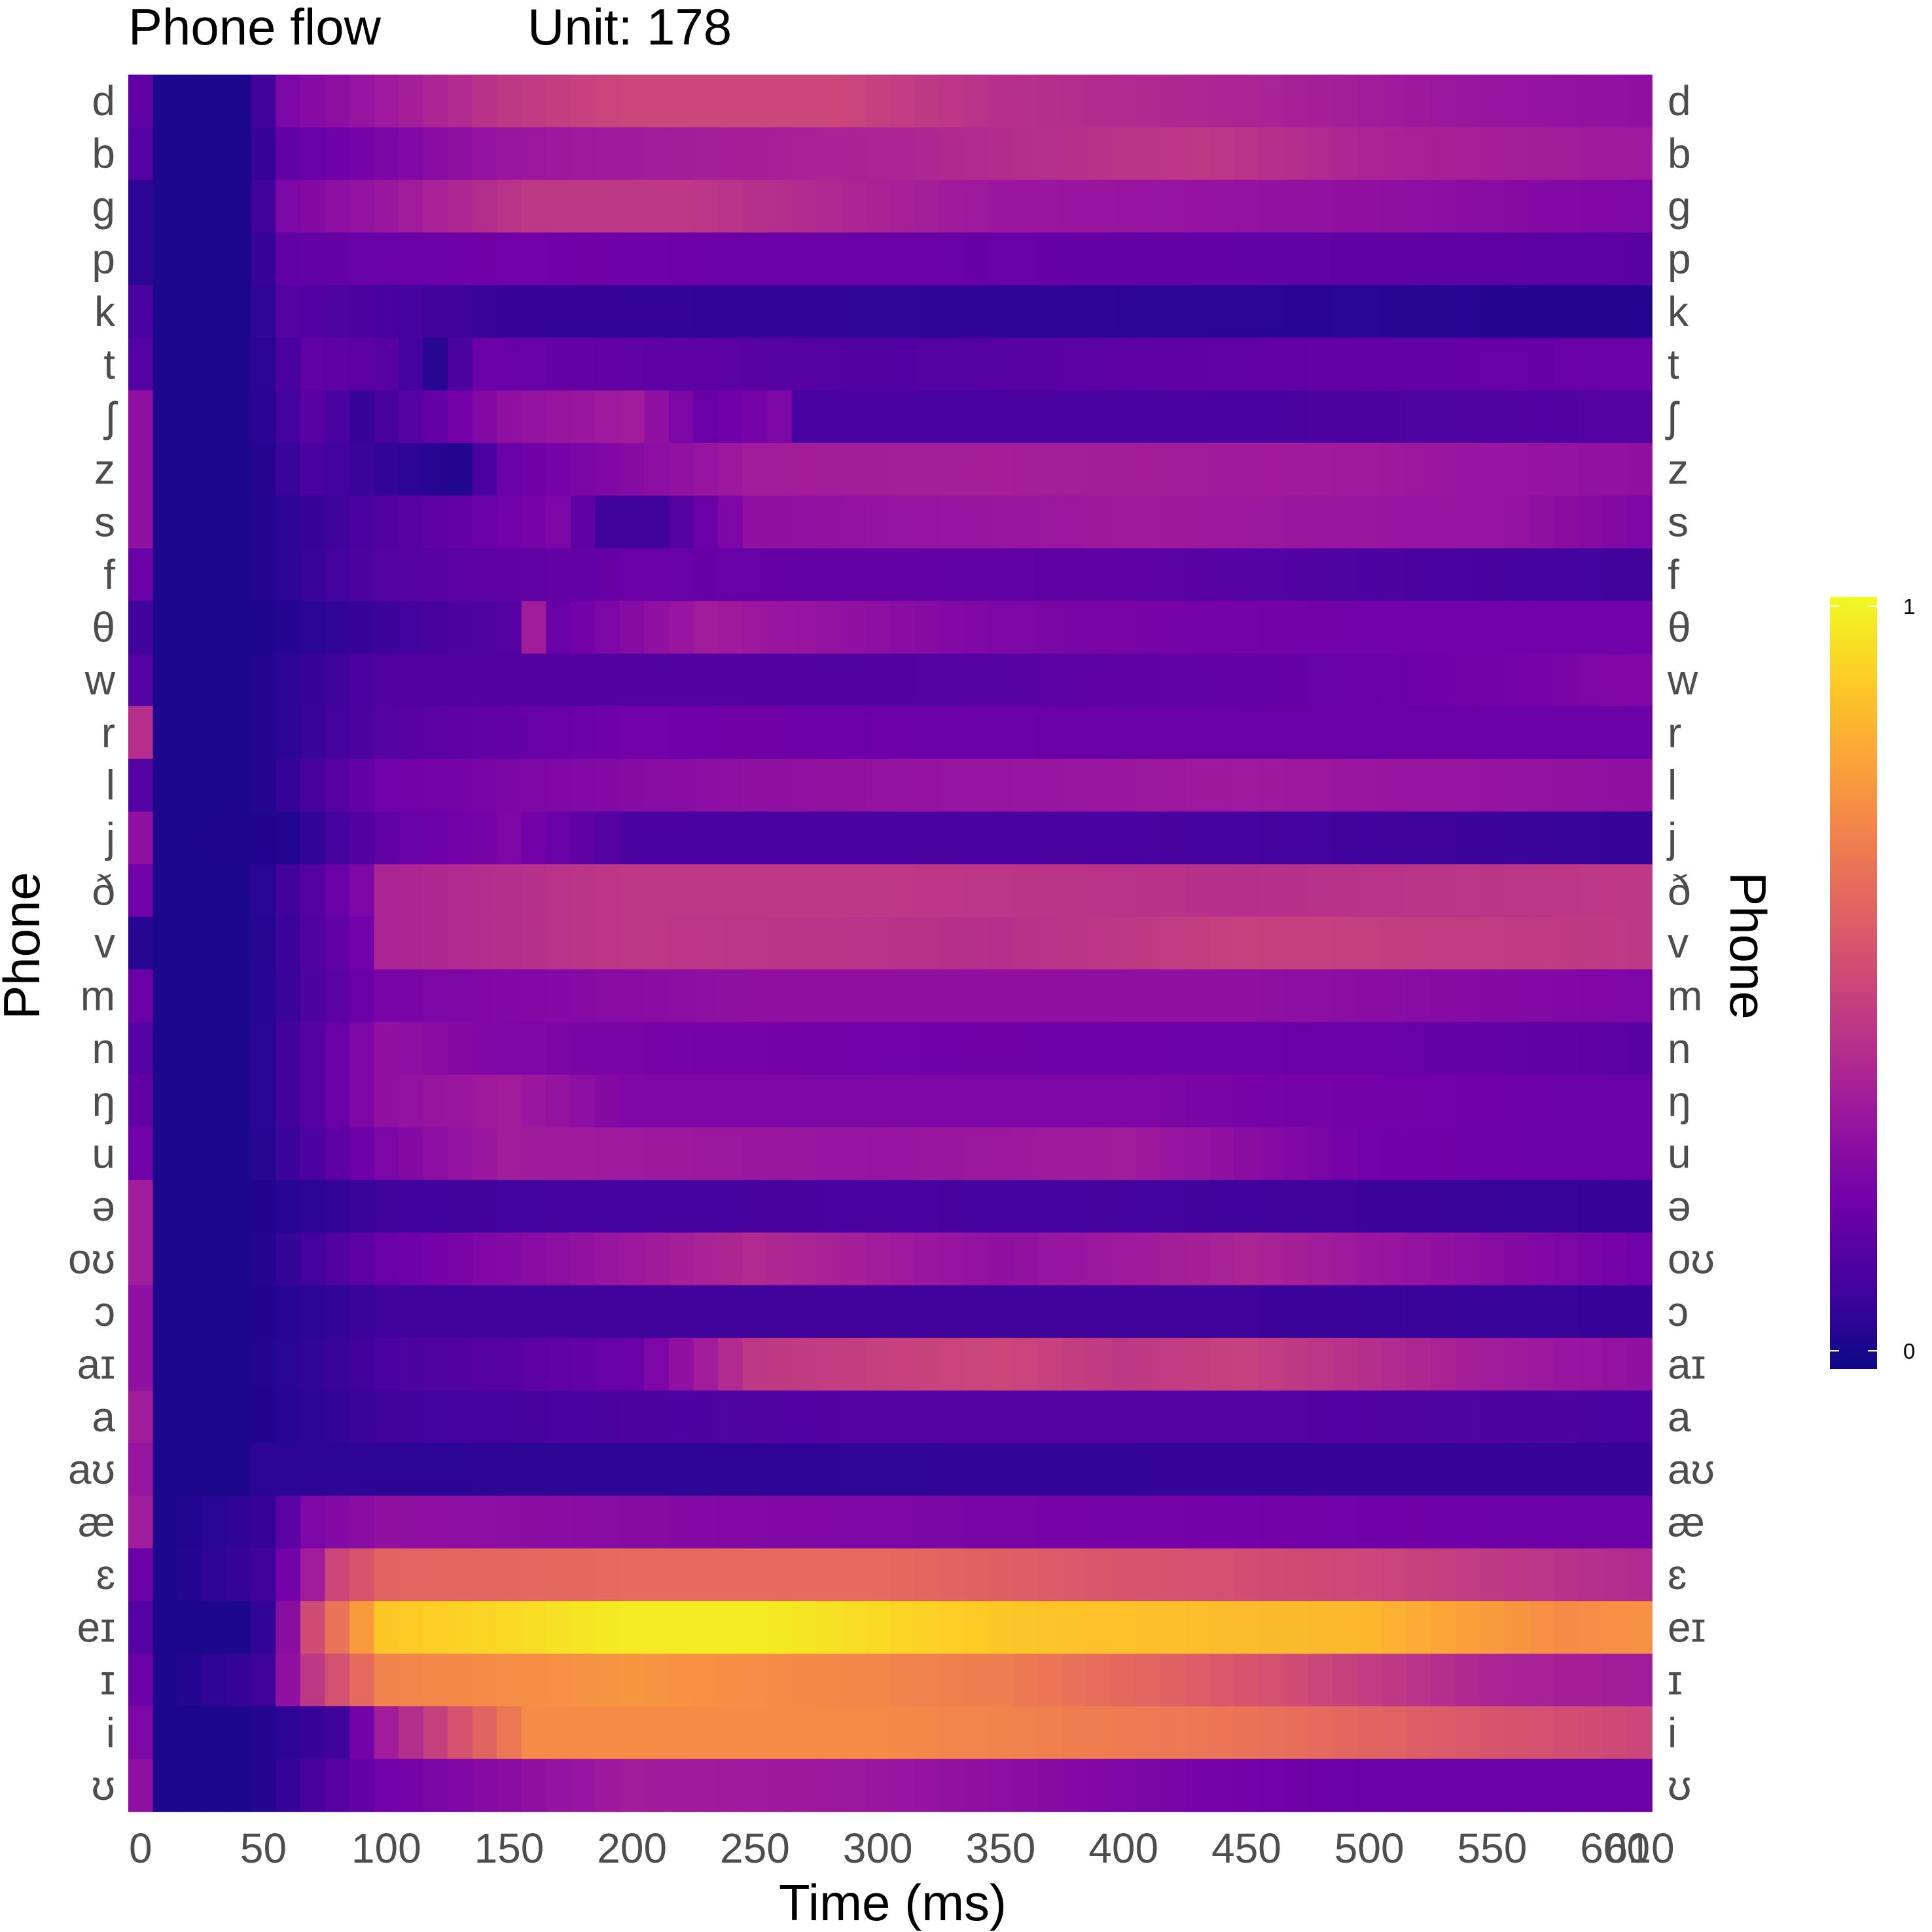 The width and height of the screenshot is (1932, 1932). What do you see at coordinates (103, 206) in the screenshot?
I see `y-tick-label-left: g` at bounding box center [103, 206].